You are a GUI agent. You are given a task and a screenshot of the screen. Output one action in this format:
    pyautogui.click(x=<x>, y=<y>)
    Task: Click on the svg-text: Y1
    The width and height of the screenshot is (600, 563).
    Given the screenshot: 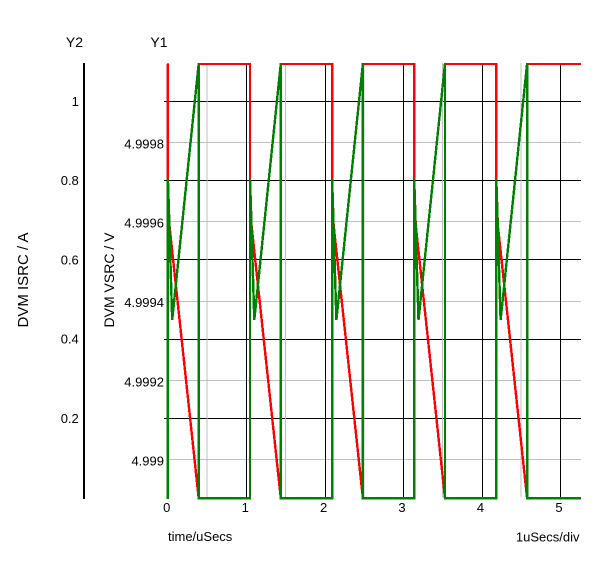 What is the action you would take?
    pyautogui.click(x=158, y=42)
    